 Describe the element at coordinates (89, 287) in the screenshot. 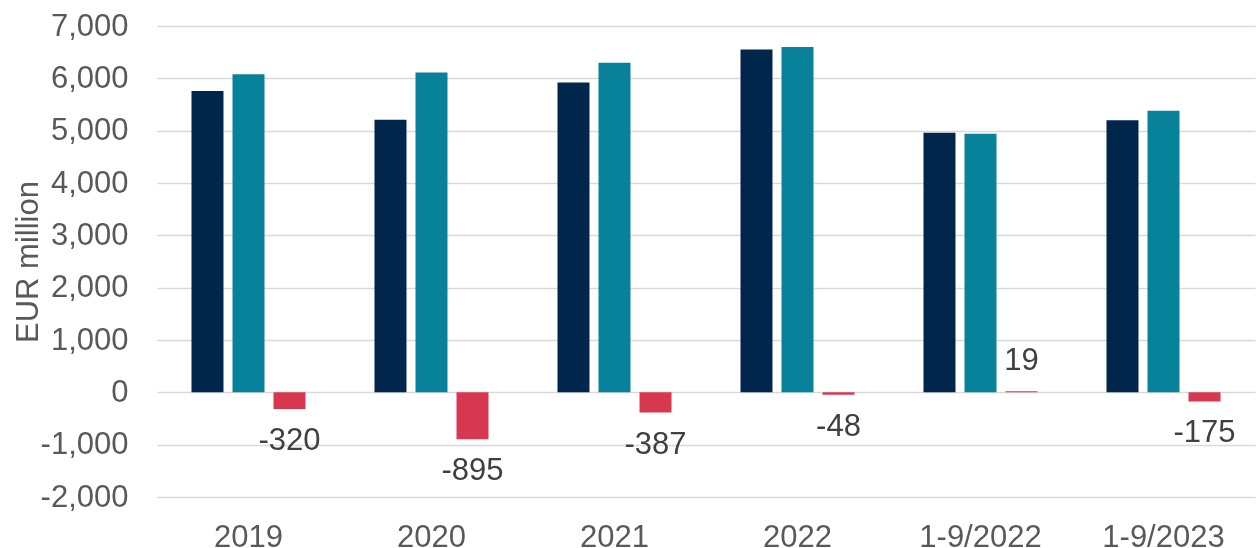

I see `y-tick-label: 2,000` at that location.